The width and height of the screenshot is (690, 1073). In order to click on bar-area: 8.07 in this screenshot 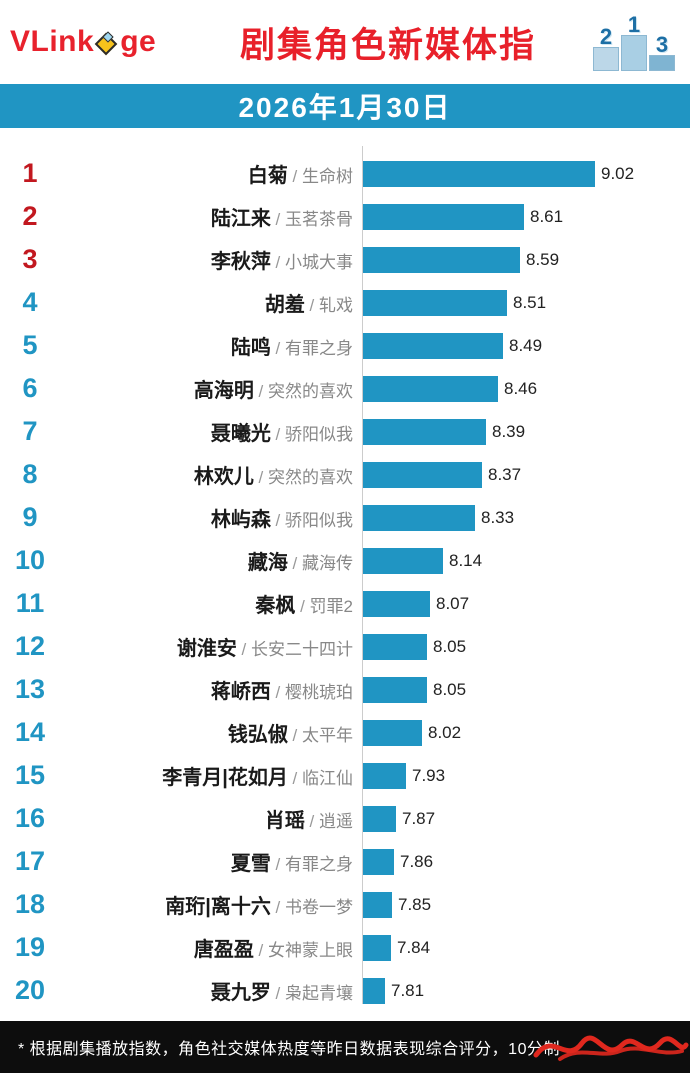, I will do `click(526, 603)`.